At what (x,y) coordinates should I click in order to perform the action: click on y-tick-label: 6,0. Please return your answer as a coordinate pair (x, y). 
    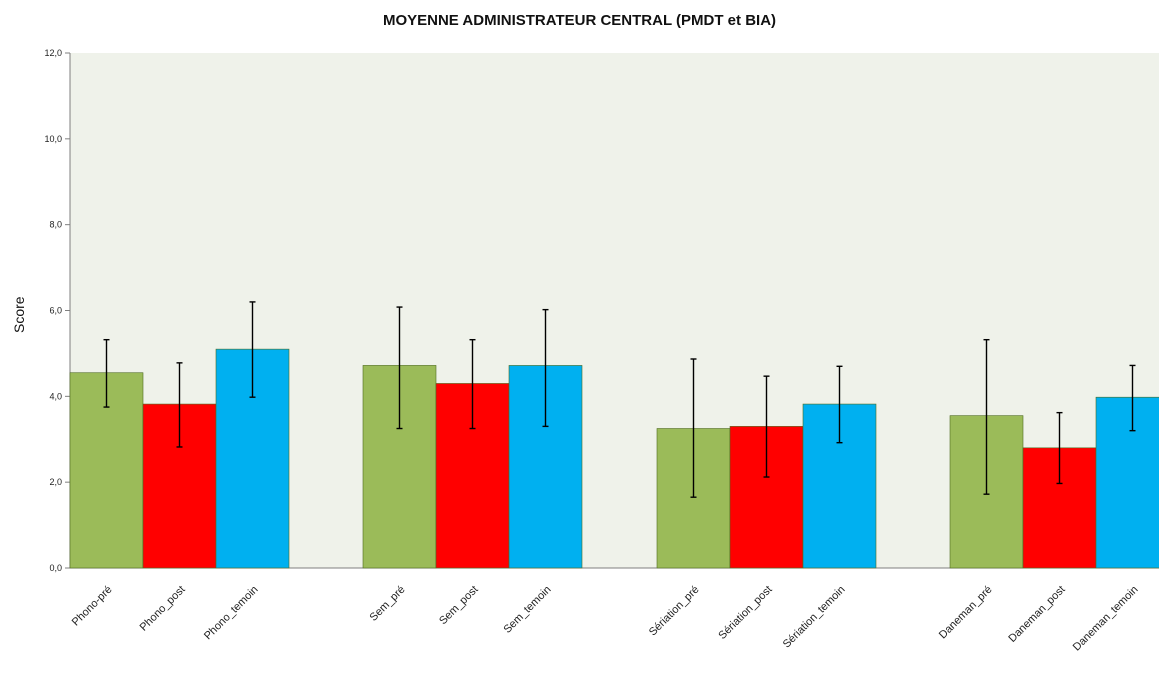
    Looking at the image, I should click on (55, 311).